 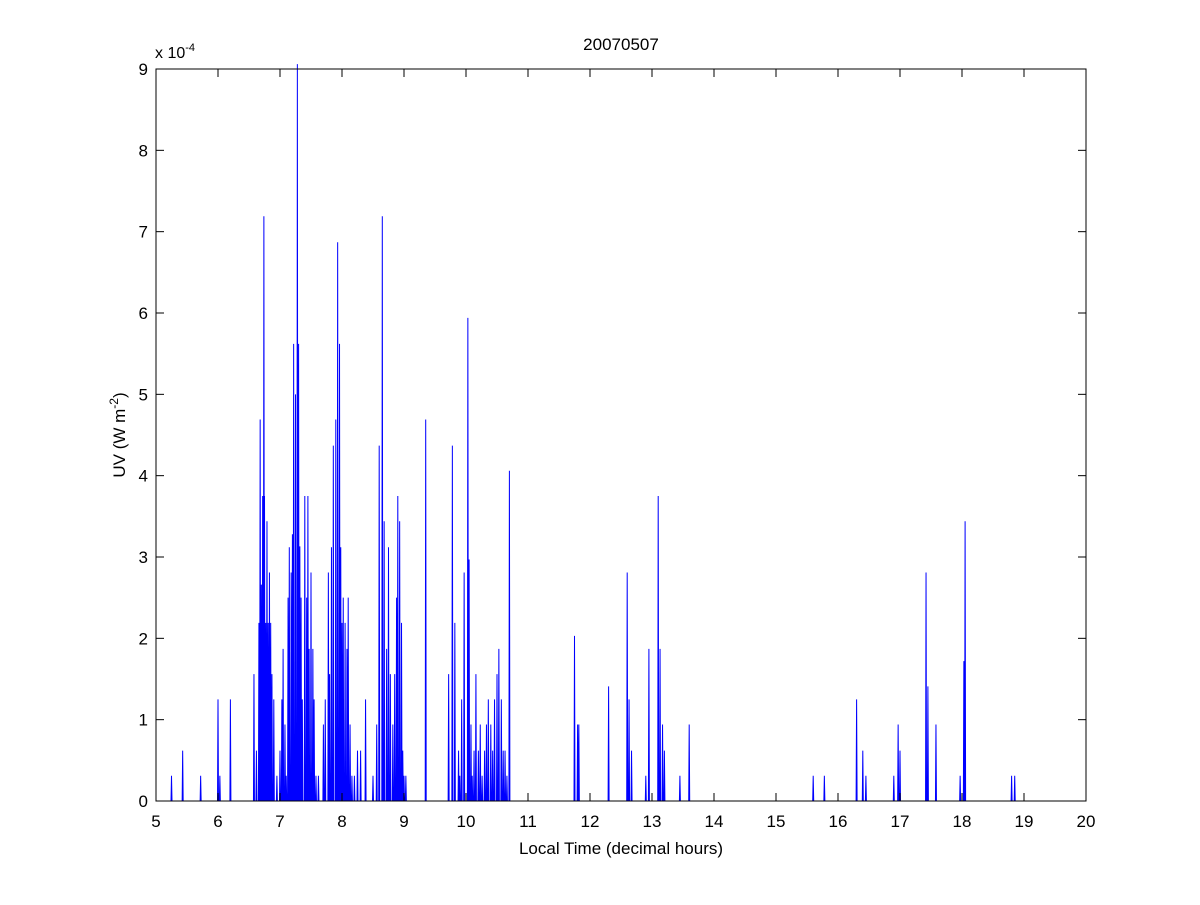 What do you see at coordinates (900, 821) in the screenshot?
I see `x-tick-label: 17` at bounding box center [900, 821].